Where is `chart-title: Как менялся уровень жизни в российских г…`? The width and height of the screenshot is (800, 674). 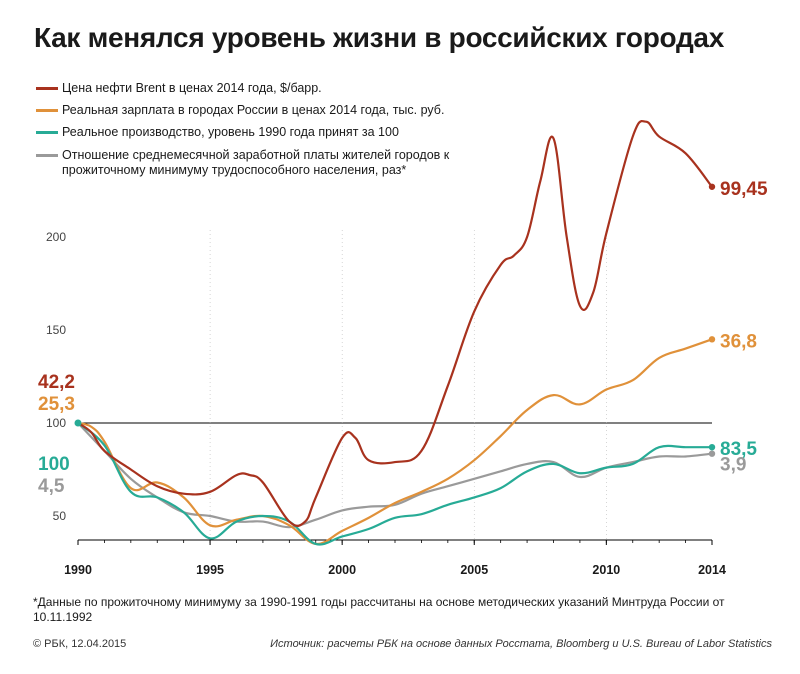
chart-title: Как менялся уровень жизни в российских г… is located at coordinates (379, 37).